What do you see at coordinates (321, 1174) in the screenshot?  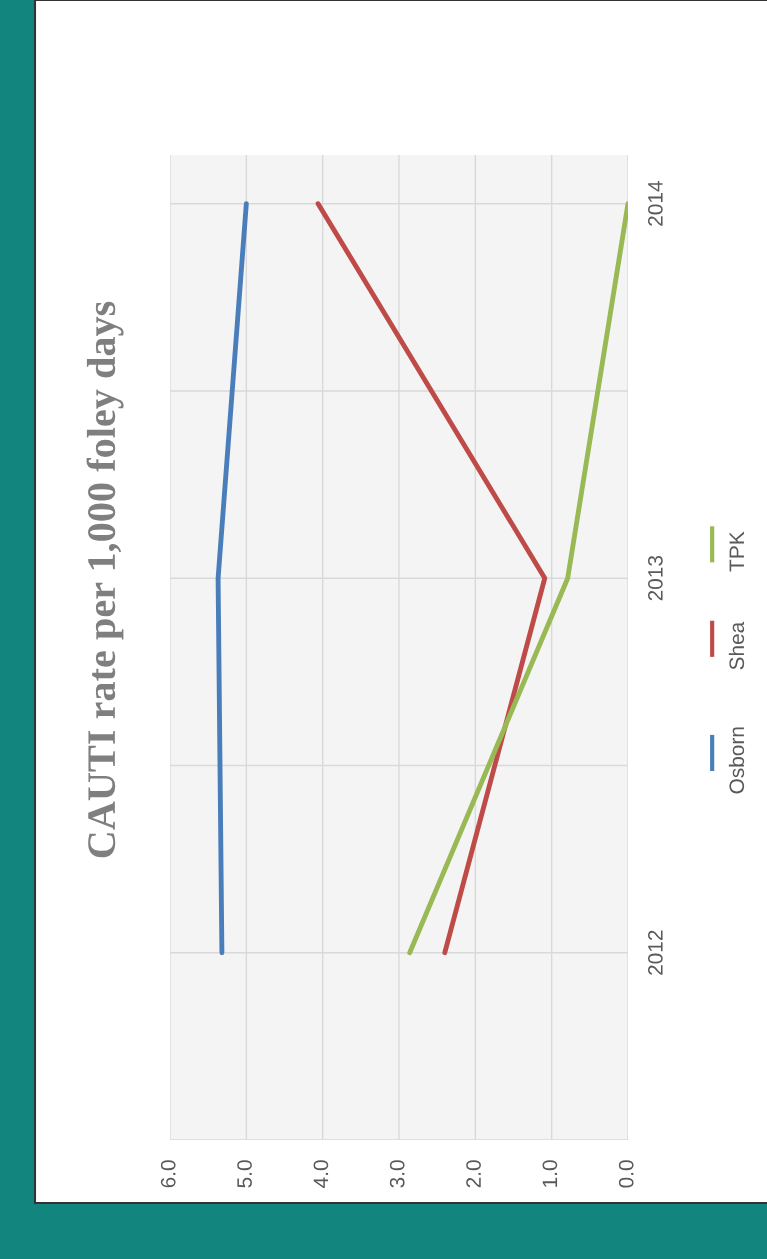 I see `x-tick-label: 4.0` at bounding box center [321, 1174].